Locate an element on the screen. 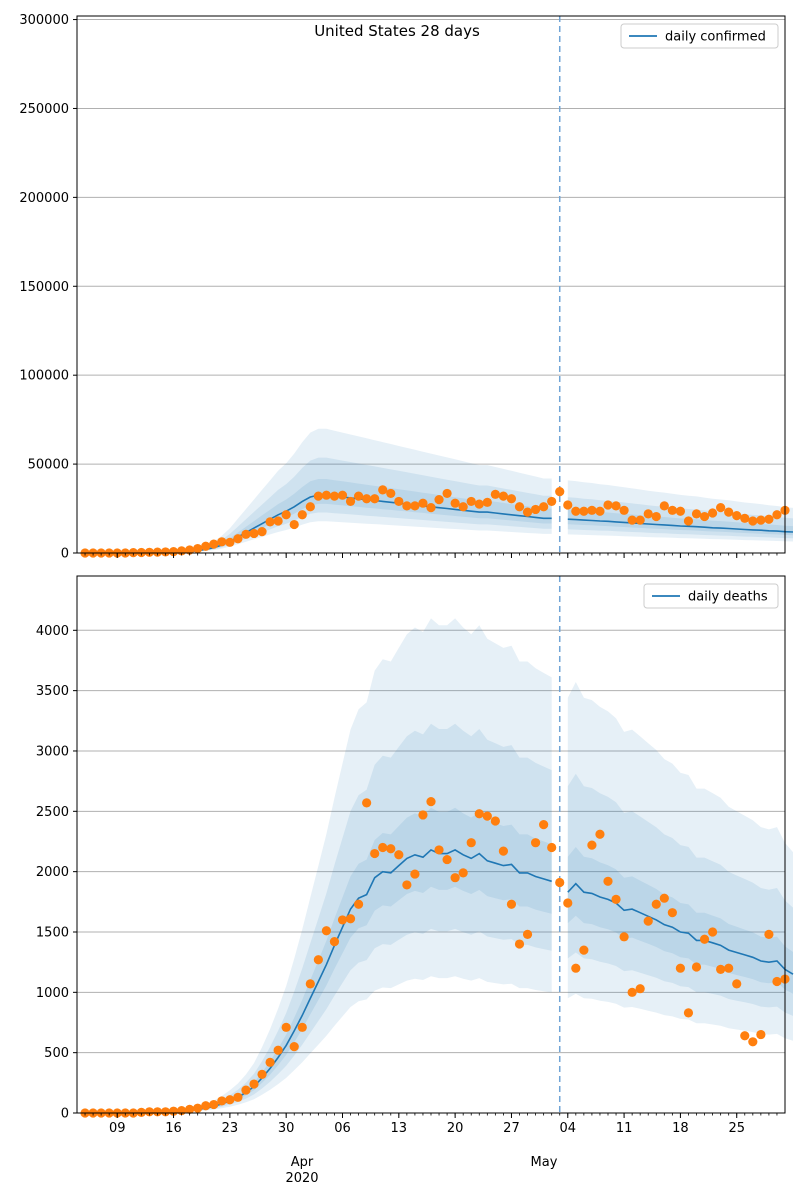  y-tick-label: 2500 is located at coordinates (52, 812).